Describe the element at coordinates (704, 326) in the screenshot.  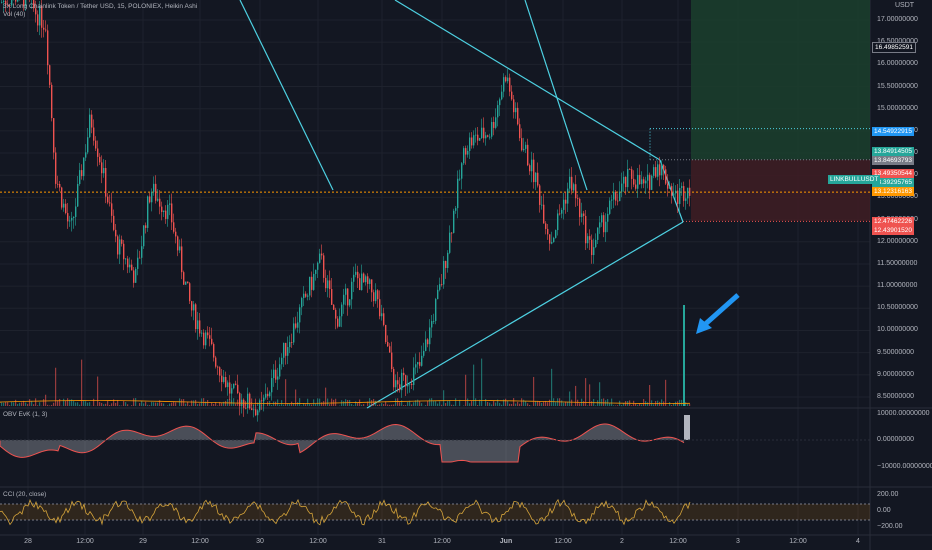
I see `arrow-head` at that location.